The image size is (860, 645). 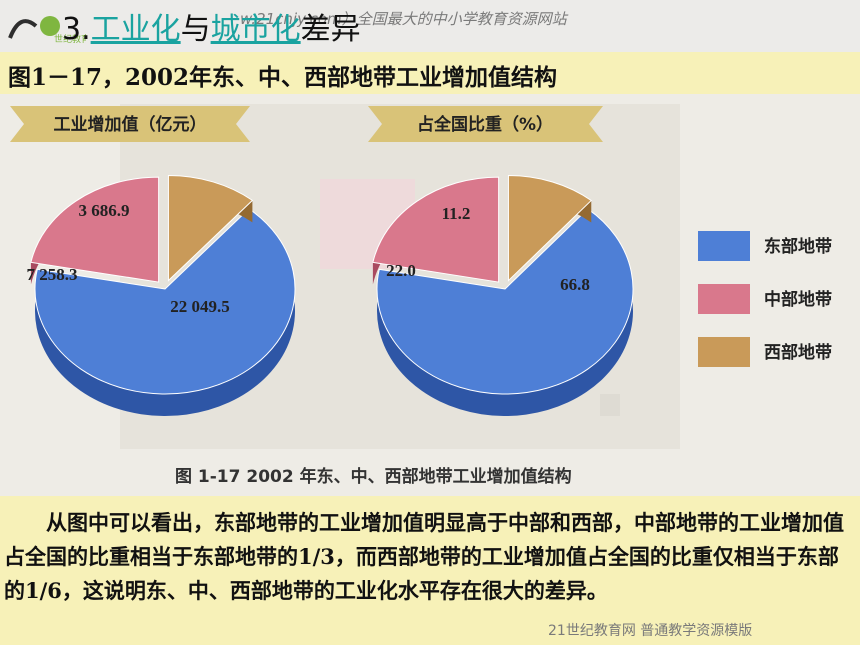 What do you see at coordinates (47, 30) in the screenshot?
I see `site-logo: 世纪教育` at bounding box center [47, 30].